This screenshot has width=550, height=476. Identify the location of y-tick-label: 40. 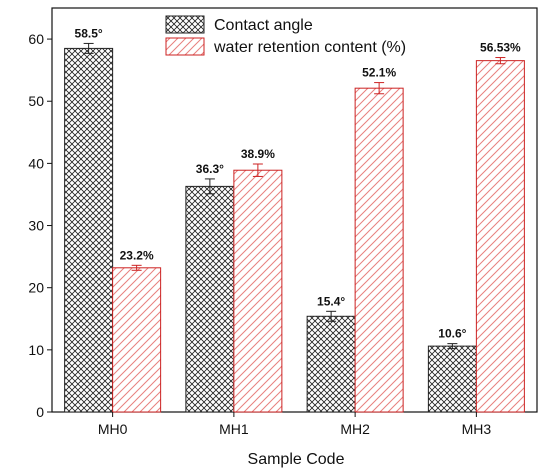
(36, 163).